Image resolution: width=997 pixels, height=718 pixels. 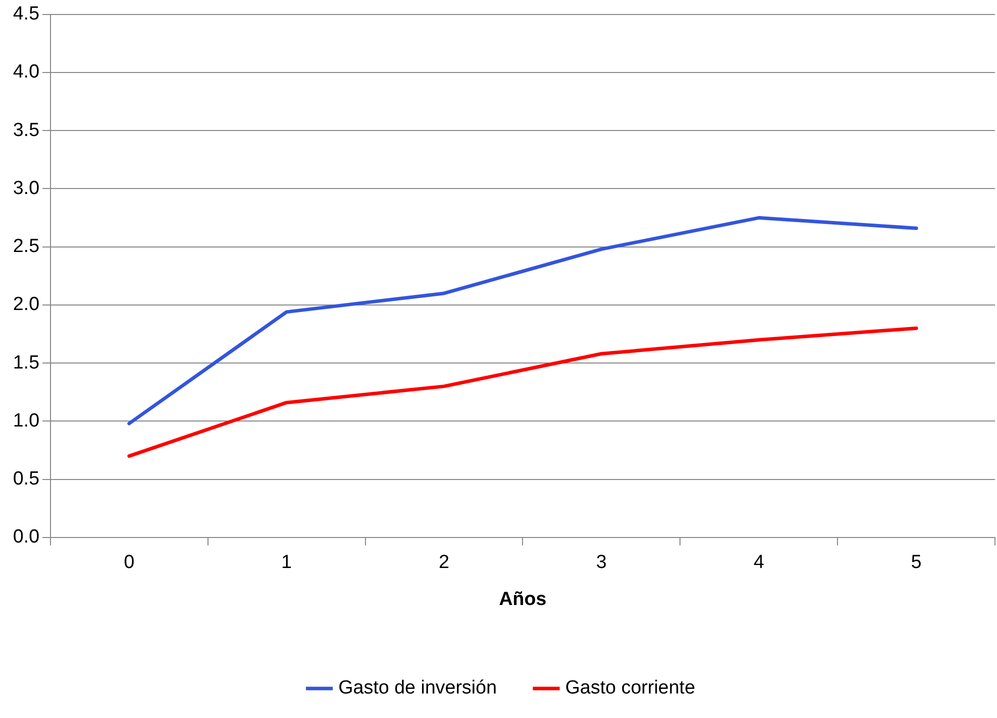 I want to click on x-axis-title: Años, so click(x=522, y=599).